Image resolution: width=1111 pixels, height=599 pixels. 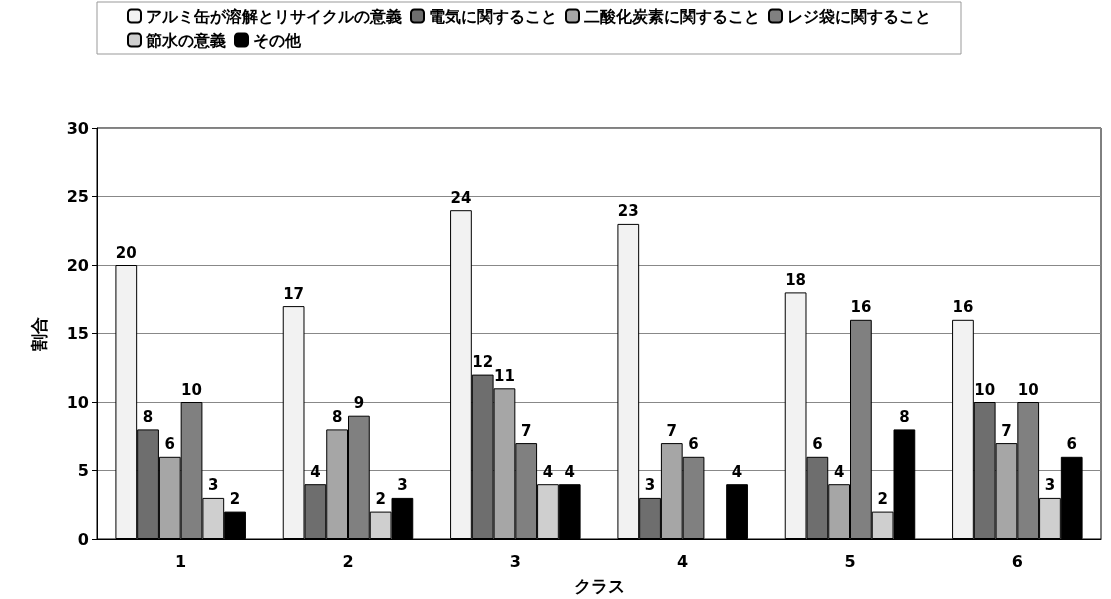 What do you see at coordinates (181, 561) in the screenshot?
I see `x-tick-label: 1` at bounding box center [181, 561].